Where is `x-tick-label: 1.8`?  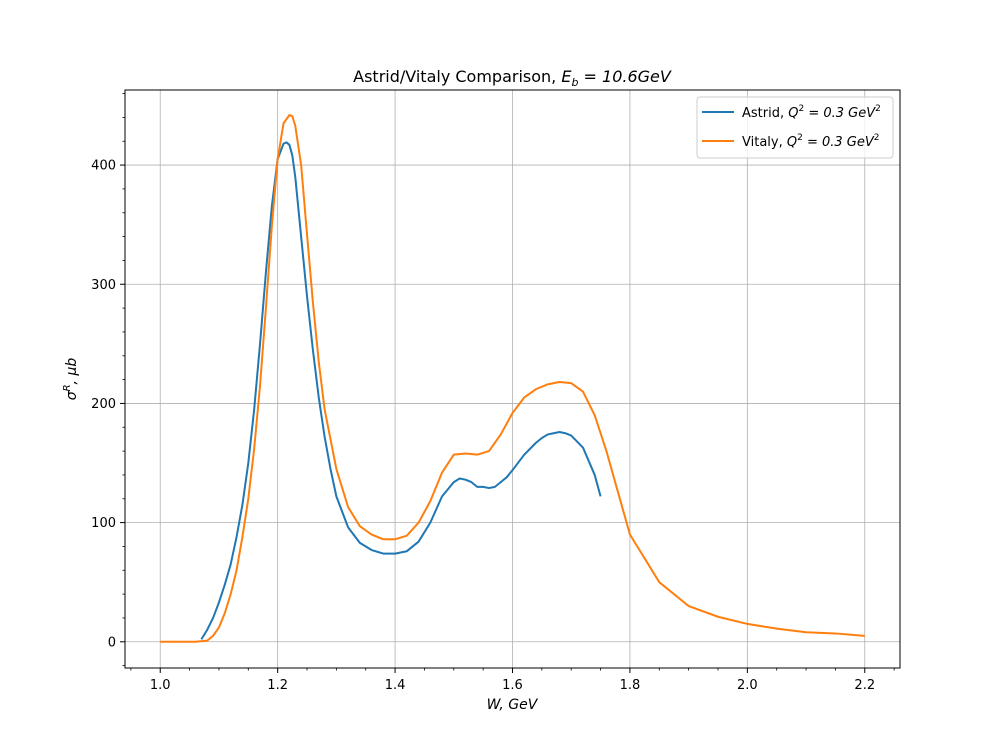
x-tick-label: 1.8 is located at coordinates (630, 685).